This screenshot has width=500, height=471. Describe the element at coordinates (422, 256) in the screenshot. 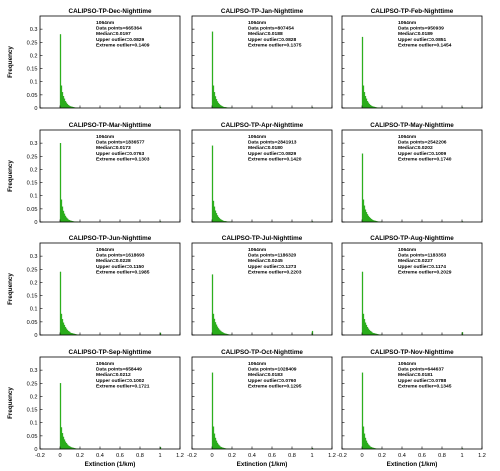

I see `stat-label: Data points=1183353` at that location.